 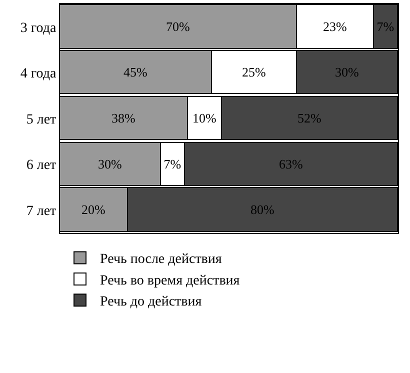 I want to click on data-label: 23%, so click(x=335, y=26).